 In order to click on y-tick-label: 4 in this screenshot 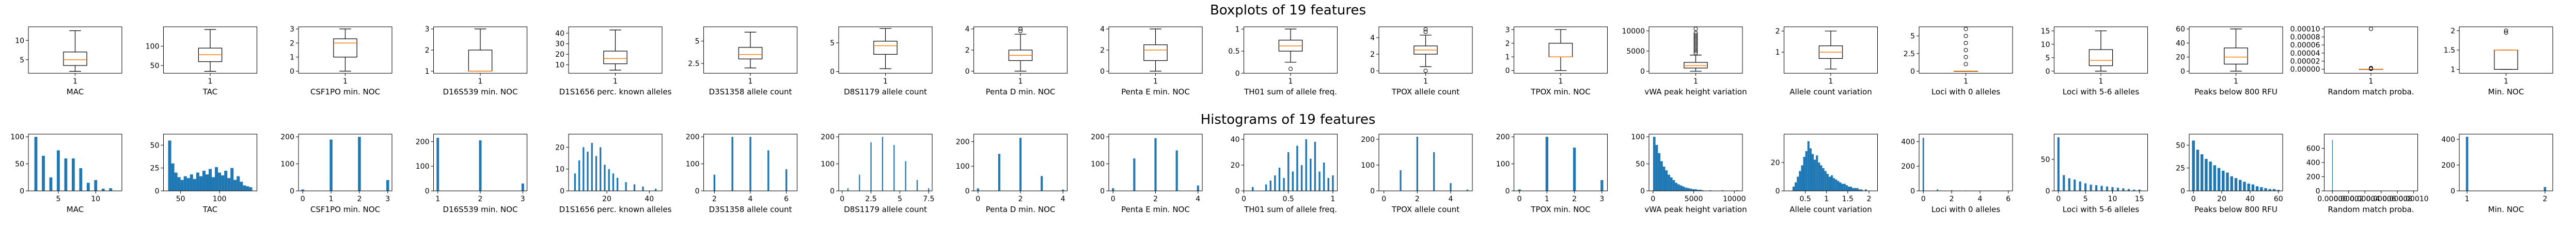, I will do `click(968, 29)`.